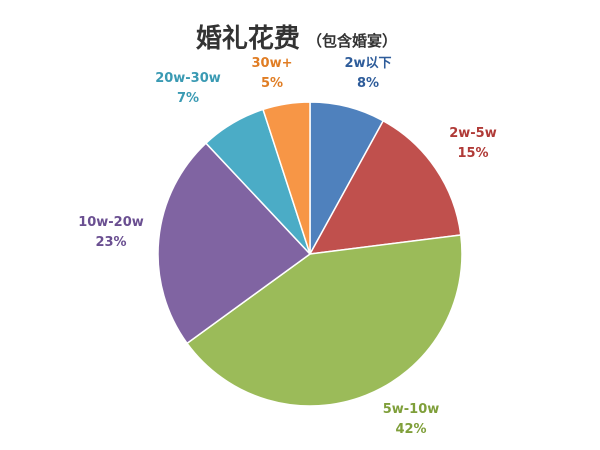 The image size is (600, 450). What do you see at coordinates (272, 63) in the screenshot?
I see `slice-label-6: 30w+` at bounding box center [272, 63].